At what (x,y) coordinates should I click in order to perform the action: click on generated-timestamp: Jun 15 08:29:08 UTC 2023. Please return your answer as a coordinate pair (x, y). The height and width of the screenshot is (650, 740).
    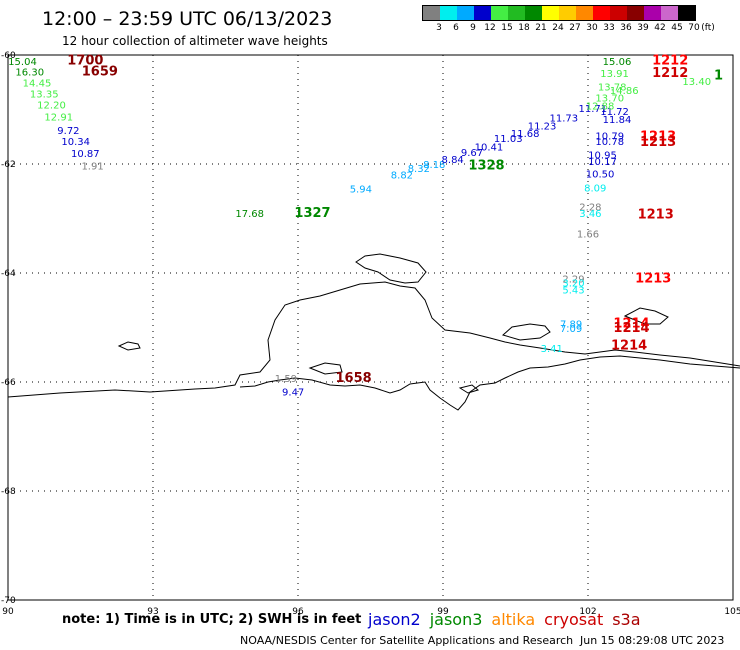
    Looking at the image, I should click on (652, 640).